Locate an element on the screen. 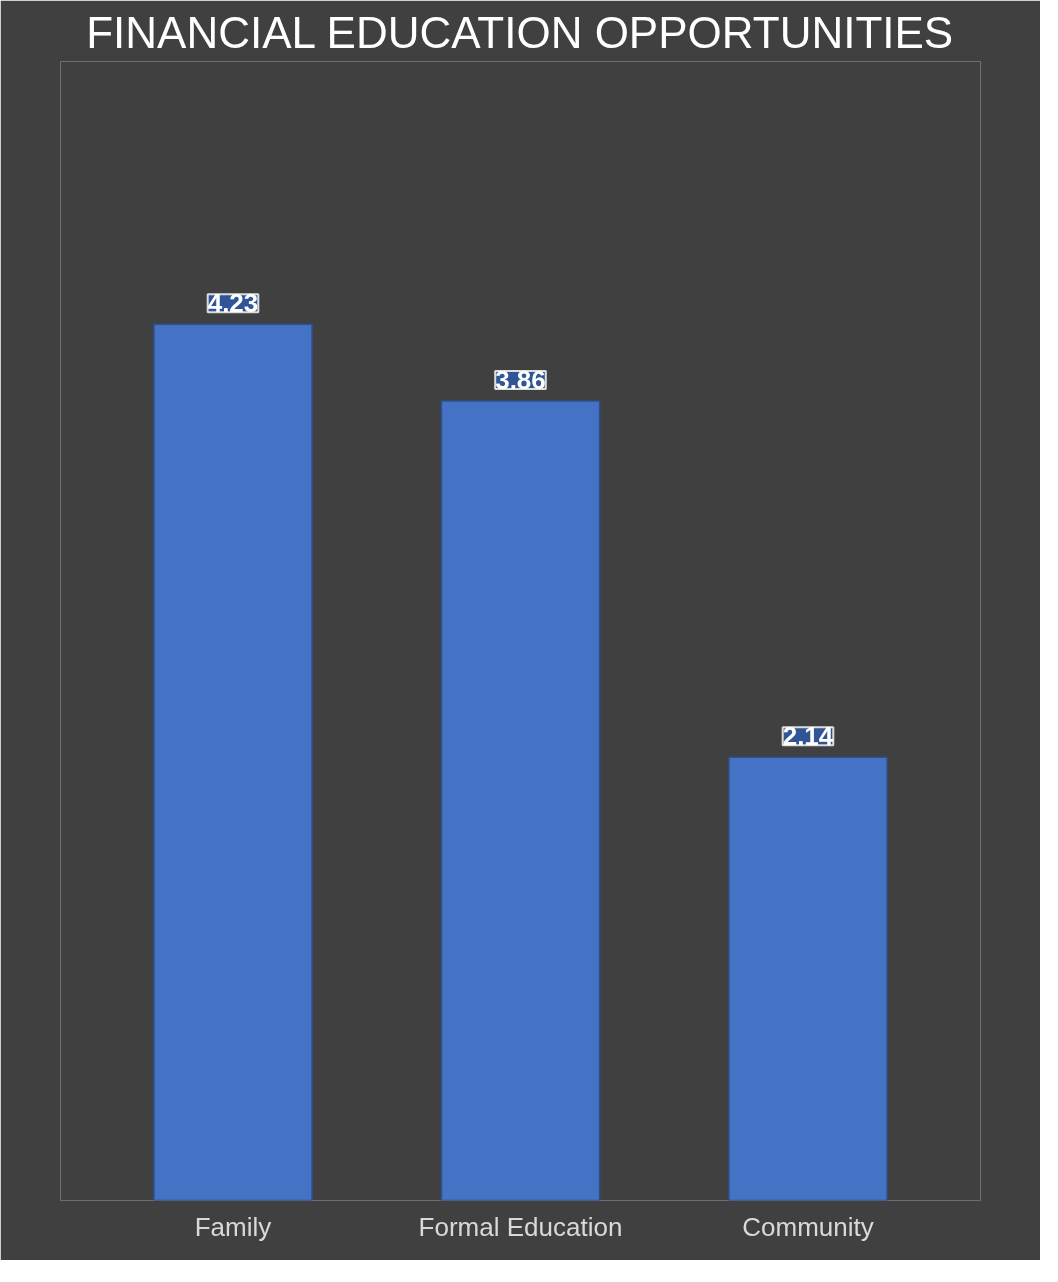 Image resolution: width=1058 pixels, height=1282 pixels. x-tick-label: Family is located at coordinates (233, 1226).